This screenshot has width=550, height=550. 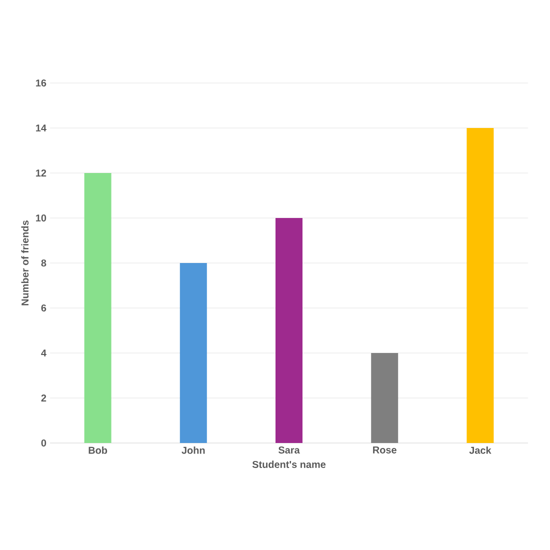 I want to click on x-tick-label: Bob, so click(x=98, y=450).